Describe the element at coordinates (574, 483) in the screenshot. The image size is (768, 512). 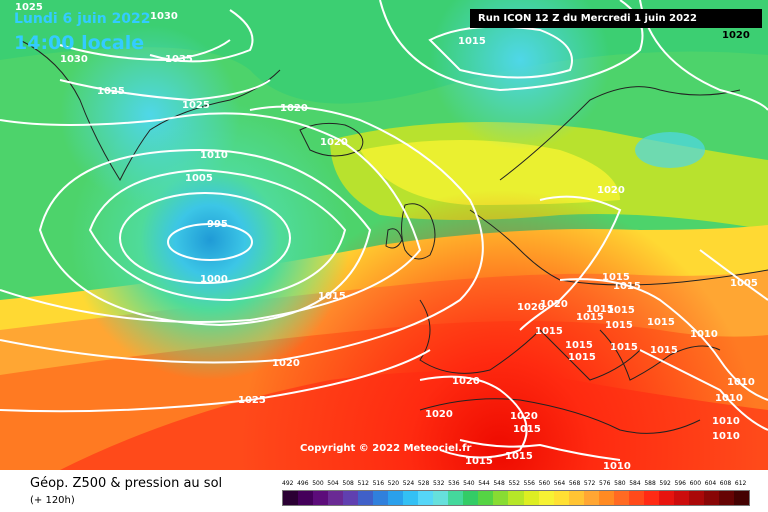
I see `scale-tick-label: 568` at that location.